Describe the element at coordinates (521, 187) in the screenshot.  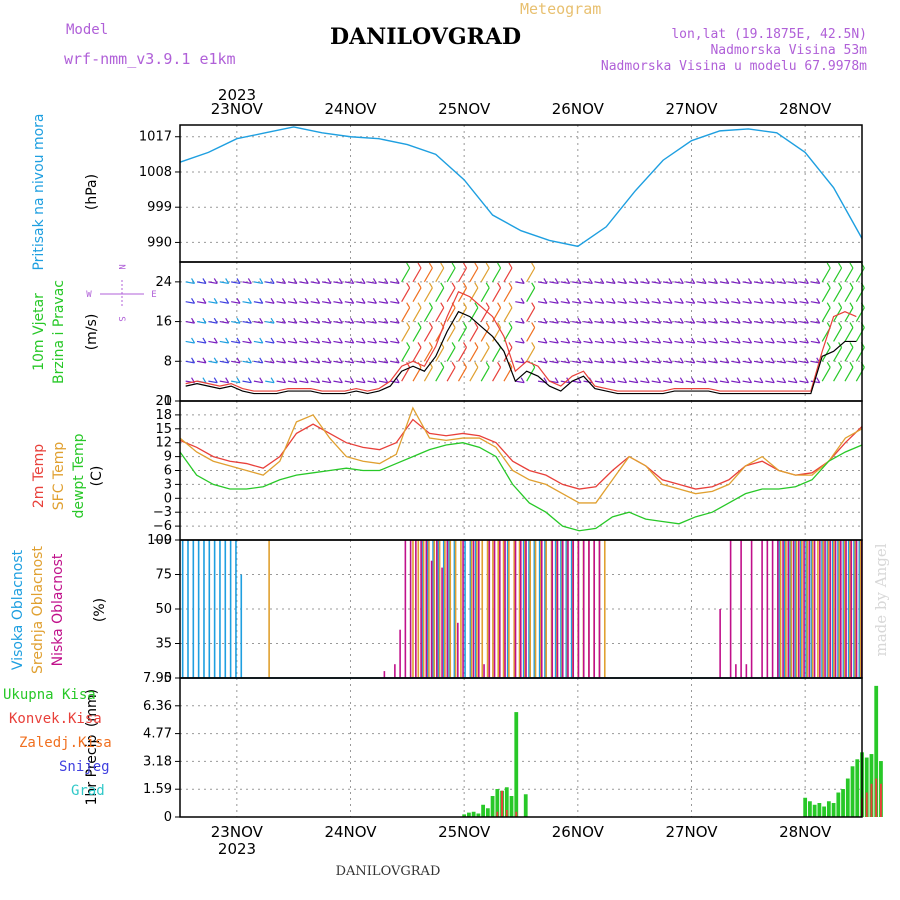
I see `pressure-line` at that location.